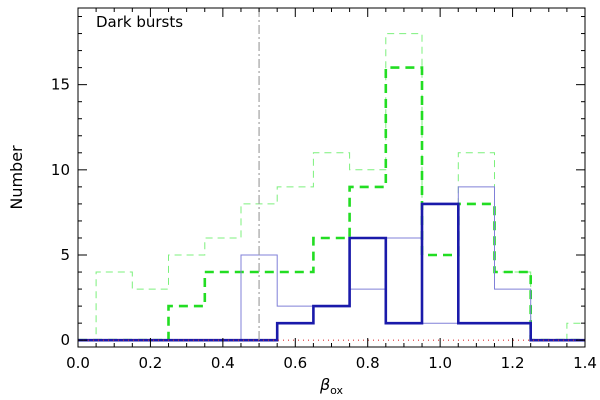  What do you see at coordinates (150, 363) in the screenshot?
I see `x-tick-label: 0.2` at bounding box center [150, 363].